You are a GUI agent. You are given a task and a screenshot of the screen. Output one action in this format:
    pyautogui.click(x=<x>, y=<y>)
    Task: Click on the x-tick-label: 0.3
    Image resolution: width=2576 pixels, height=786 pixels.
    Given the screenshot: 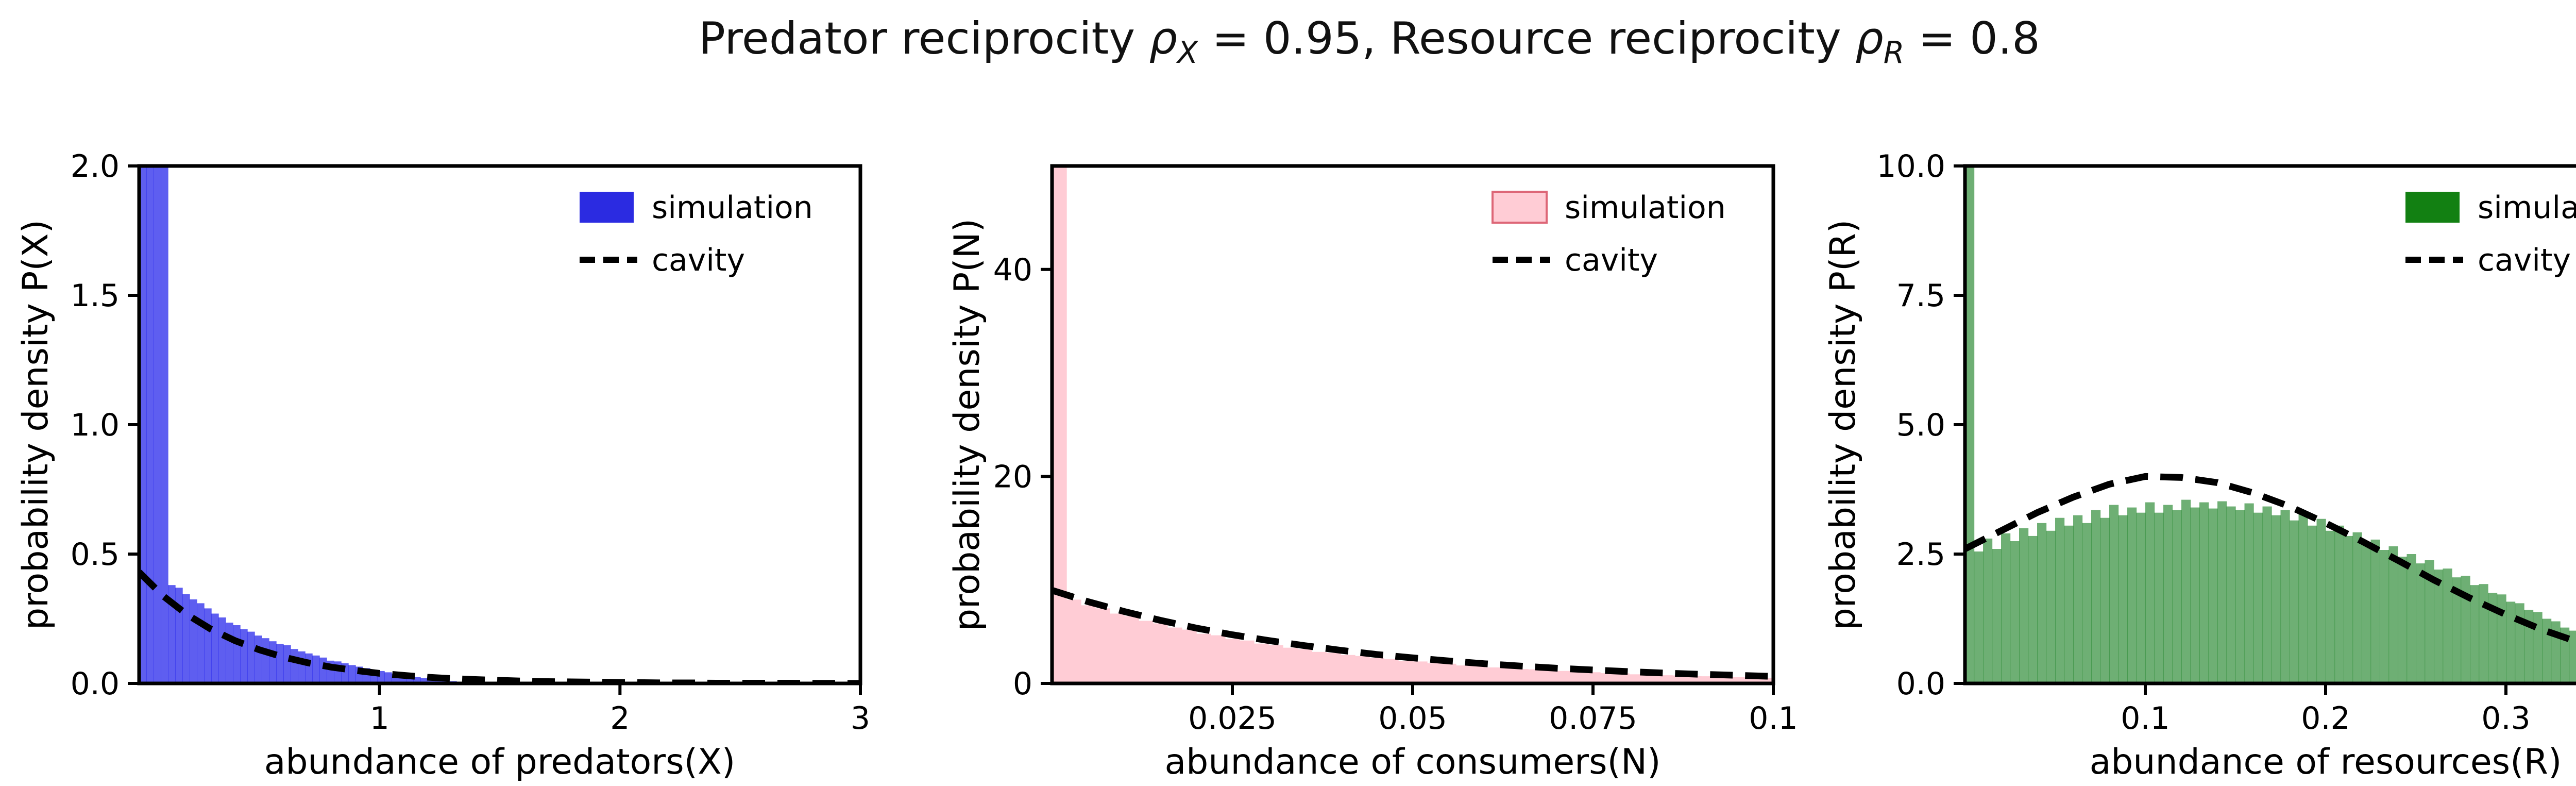 What is the action you would take?
    pyautogui.click(x=2505, y=719)
    